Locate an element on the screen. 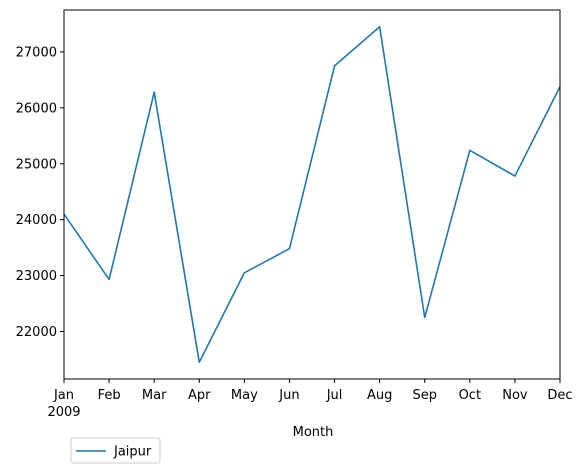  x-year-label: 2009 is located at coordinates (63, 412).